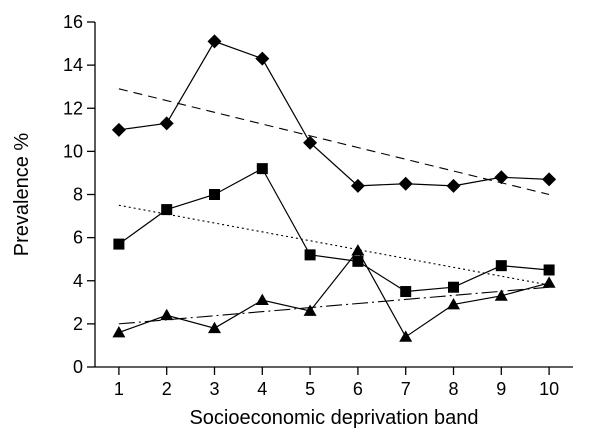 The image size is (593, 432). I want to click on x-tick-label: 8, so click(453, 389).